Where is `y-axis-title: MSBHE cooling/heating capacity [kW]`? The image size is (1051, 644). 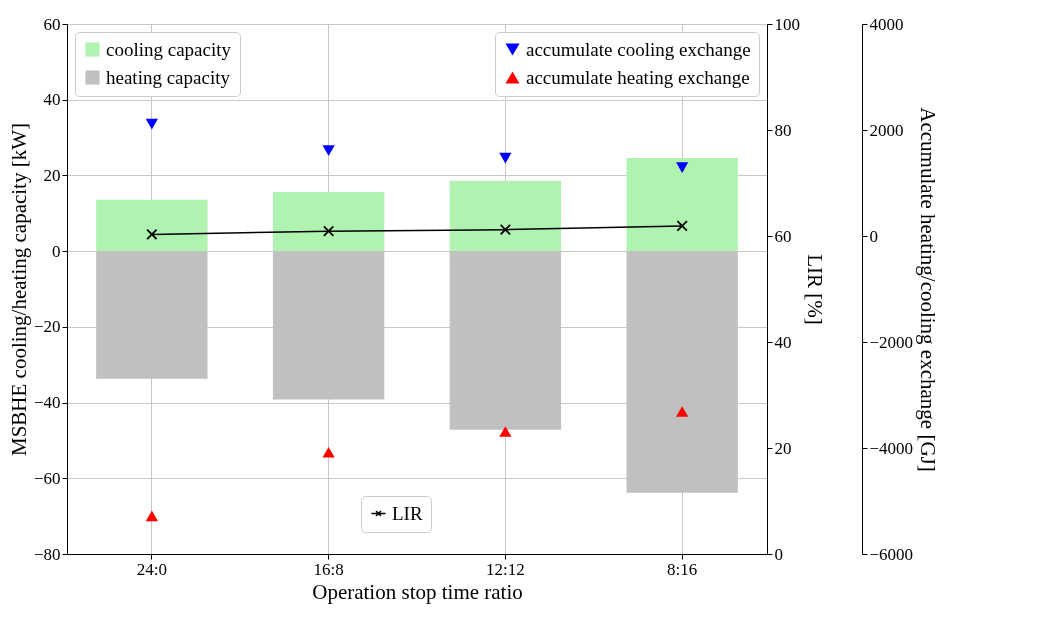
y-axis-title: MSBHE cooling/heating capacity [kW] is located at coordinates (18, 289).